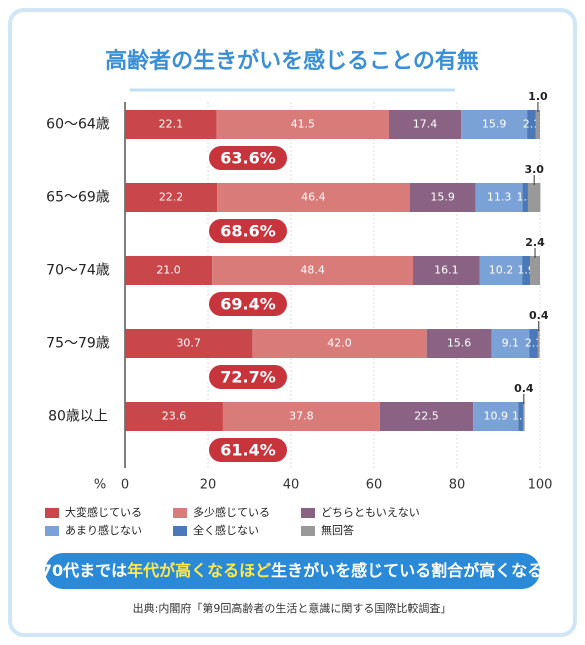  What do you see at coordinates (370, 512) in the screenshot?
I see `legend-label: どちらともいえない` at bounding box center [370, 512].